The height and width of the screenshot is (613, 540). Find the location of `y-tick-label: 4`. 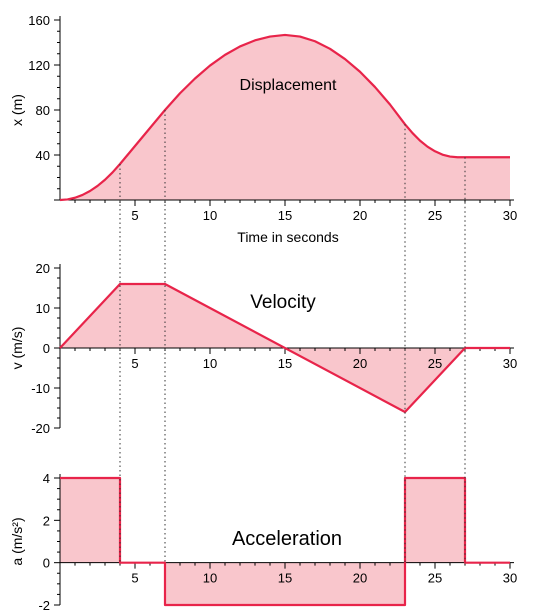

y-tick-label: 4 is located at coordinates (46, 478).